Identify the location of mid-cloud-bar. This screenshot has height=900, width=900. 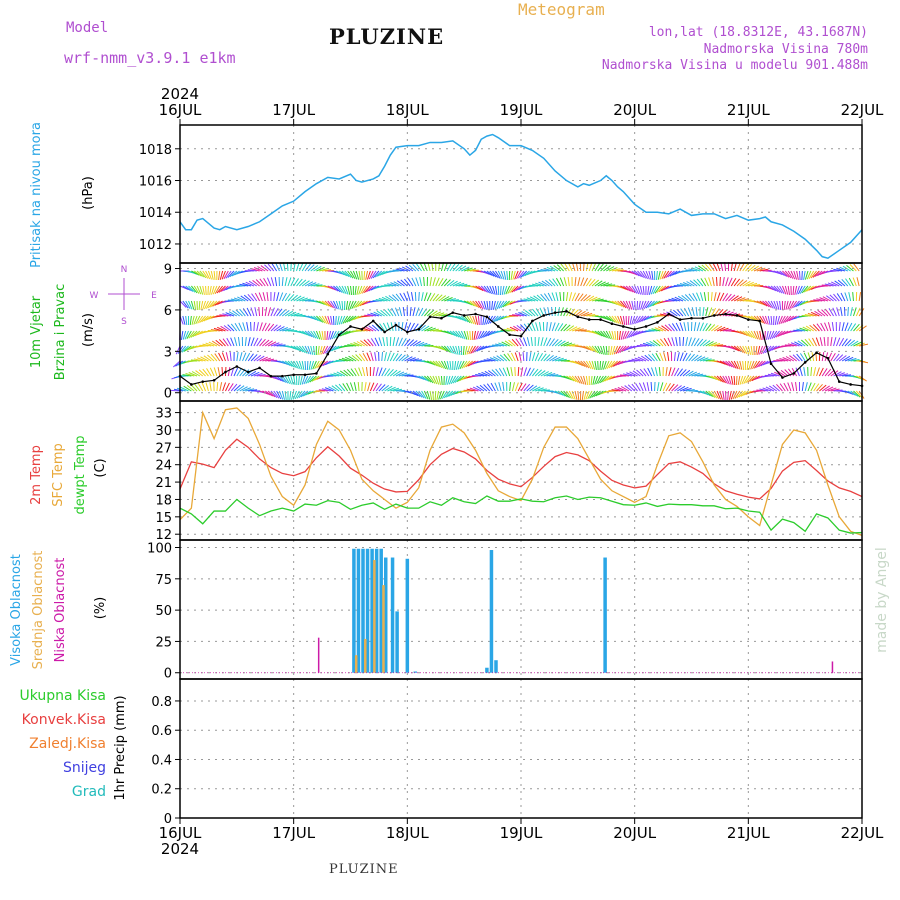
(365, 655).